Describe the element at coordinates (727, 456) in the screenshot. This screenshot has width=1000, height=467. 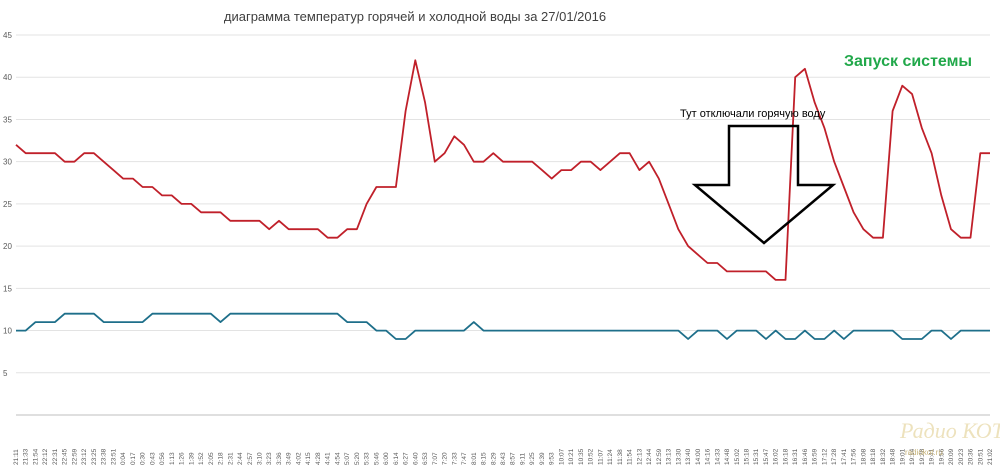
I see `x-tick-label: 14:48` at that location.